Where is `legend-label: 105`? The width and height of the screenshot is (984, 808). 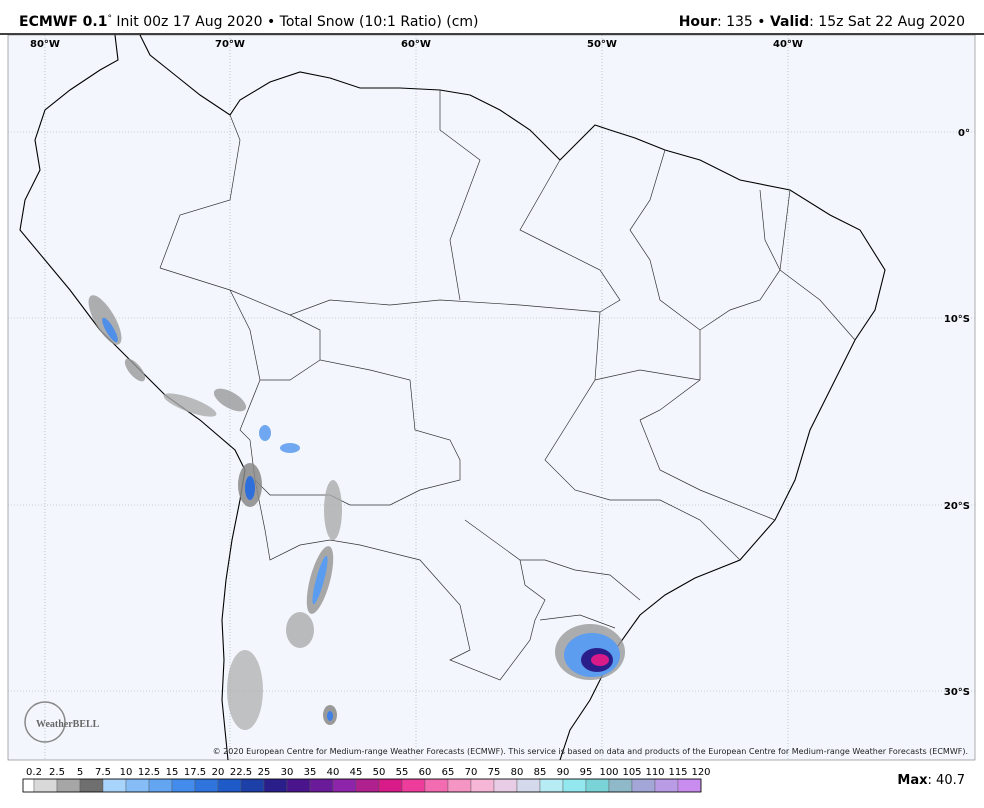
legend-label: 105 is located at coordinates (631, 772).